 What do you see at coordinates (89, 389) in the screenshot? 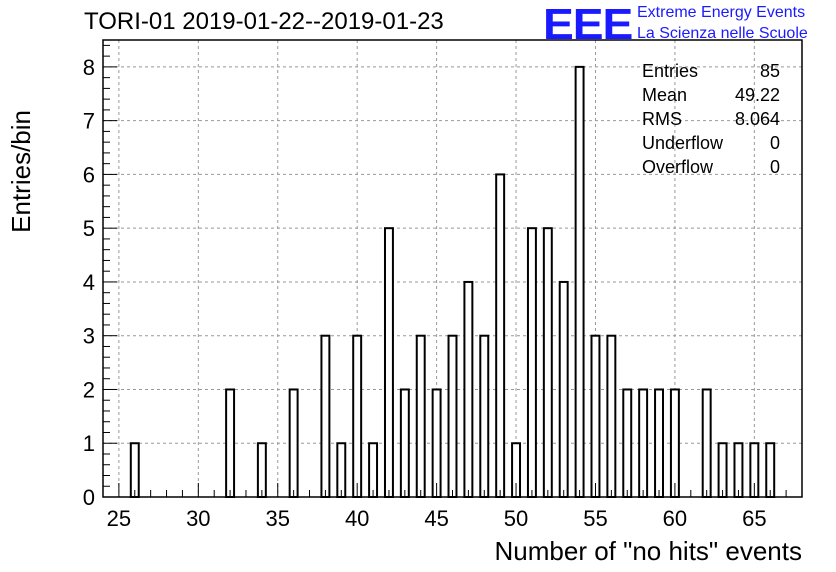
I see `y-tick-label: 2` at bounding box center [89, 389].